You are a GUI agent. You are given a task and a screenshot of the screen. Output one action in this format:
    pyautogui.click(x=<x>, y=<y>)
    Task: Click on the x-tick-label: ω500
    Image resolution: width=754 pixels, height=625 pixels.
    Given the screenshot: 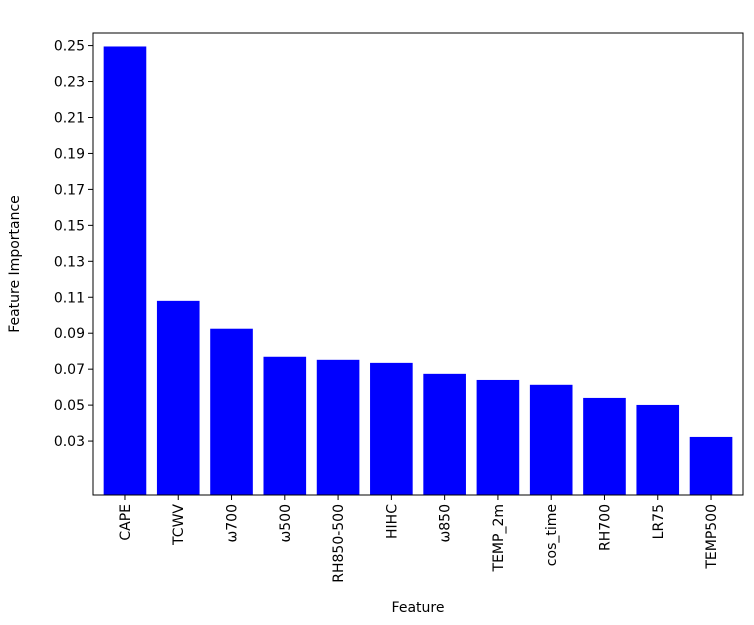 What is the action you would take?
    pyautogui.click(x=286, y=523)
    